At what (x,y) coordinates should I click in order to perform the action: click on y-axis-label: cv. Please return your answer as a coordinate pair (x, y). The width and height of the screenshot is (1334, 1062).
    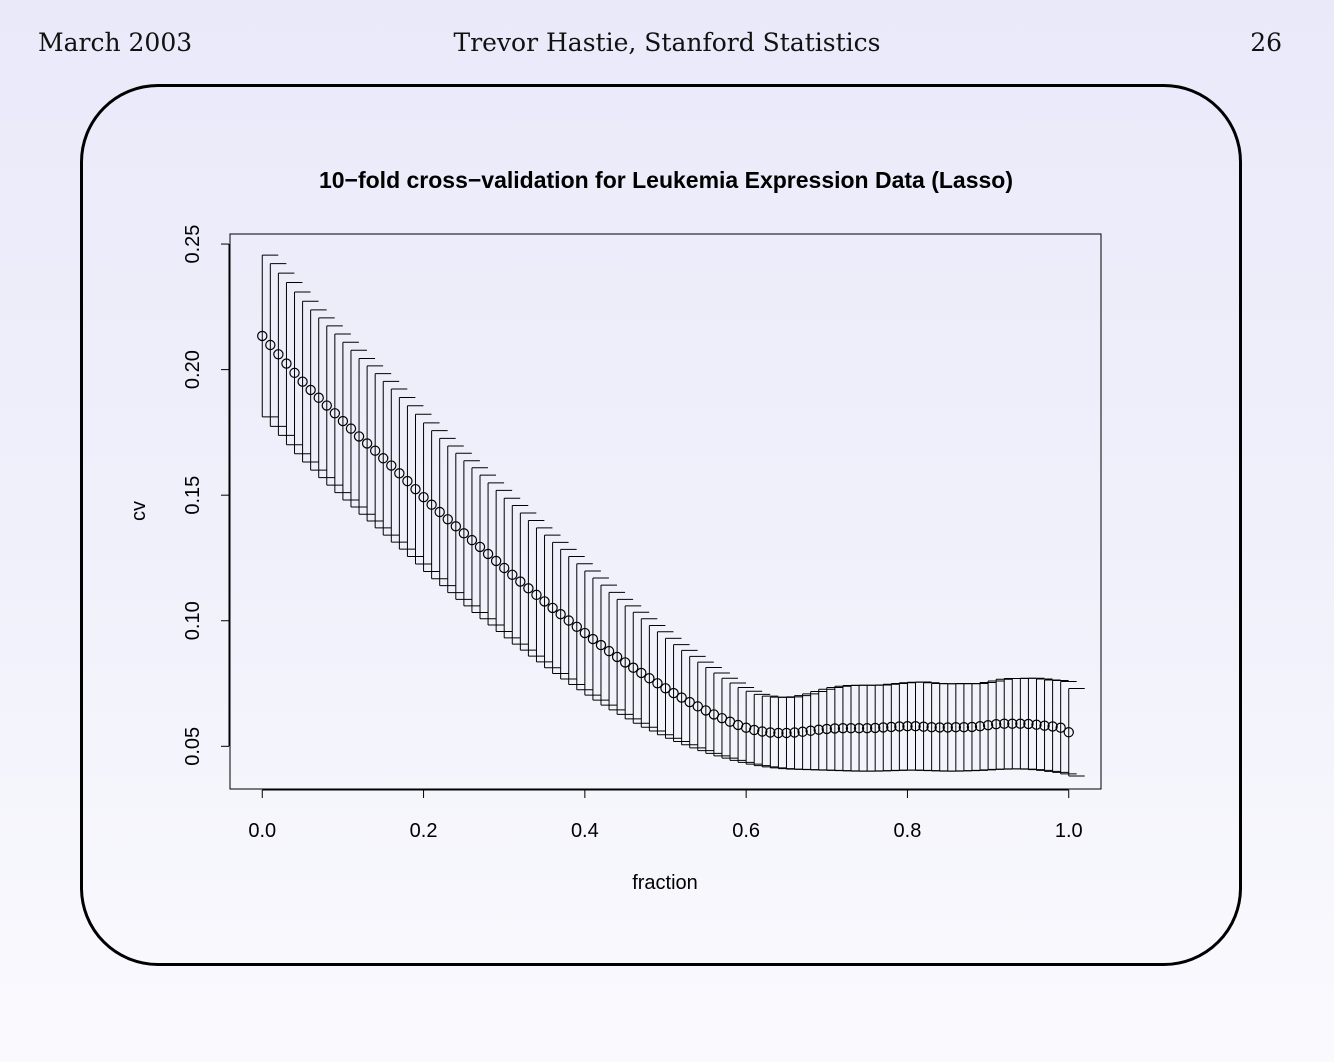
    Looking at the image, I should click on (139, 511).